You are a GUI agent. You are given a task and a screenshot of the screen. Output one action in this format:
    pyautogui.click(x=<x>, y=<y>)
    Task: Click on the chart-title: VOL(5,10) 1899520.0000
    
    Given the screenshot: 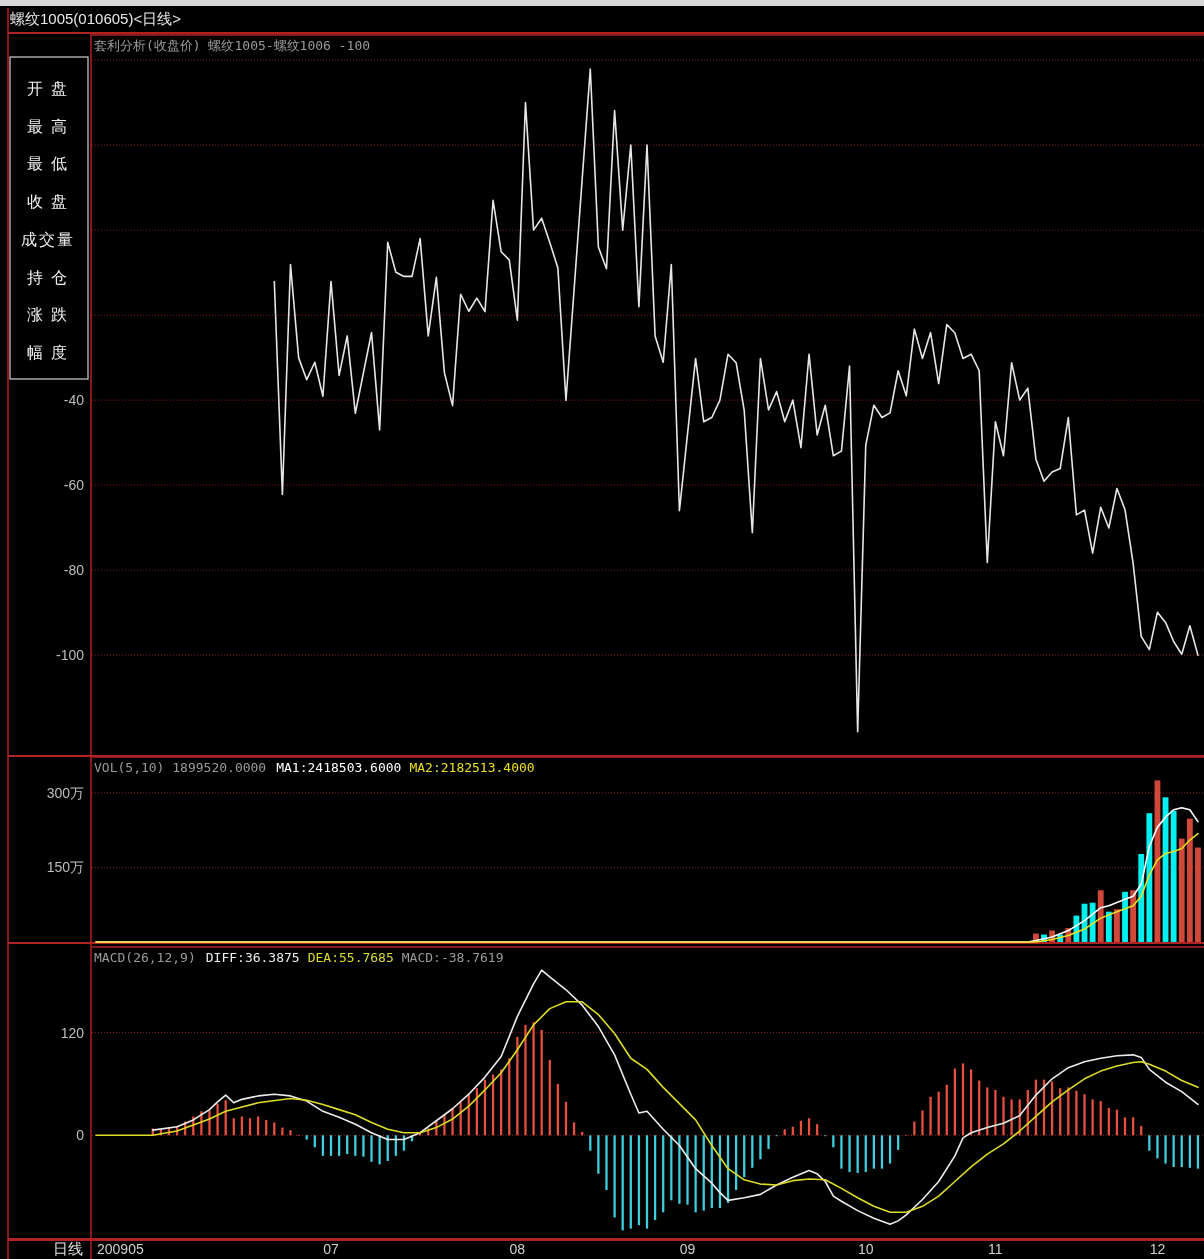 What is the action you would take?
    pyautogui.click(x=180, y=767)
    